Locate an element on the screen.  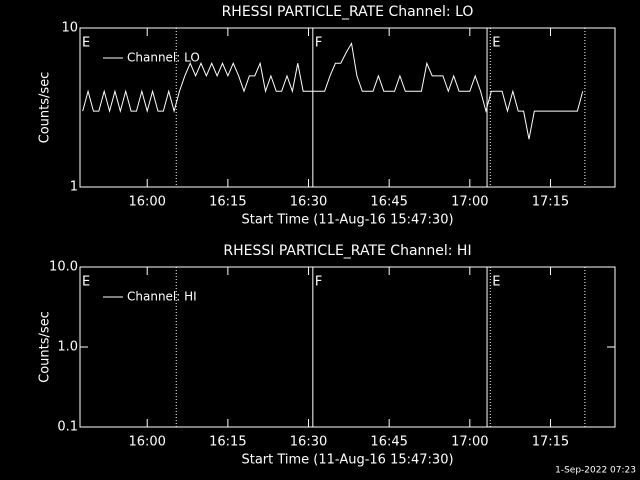
timestamp: 1-Sep-2022 07:23 is located at coordinates (595, 471).